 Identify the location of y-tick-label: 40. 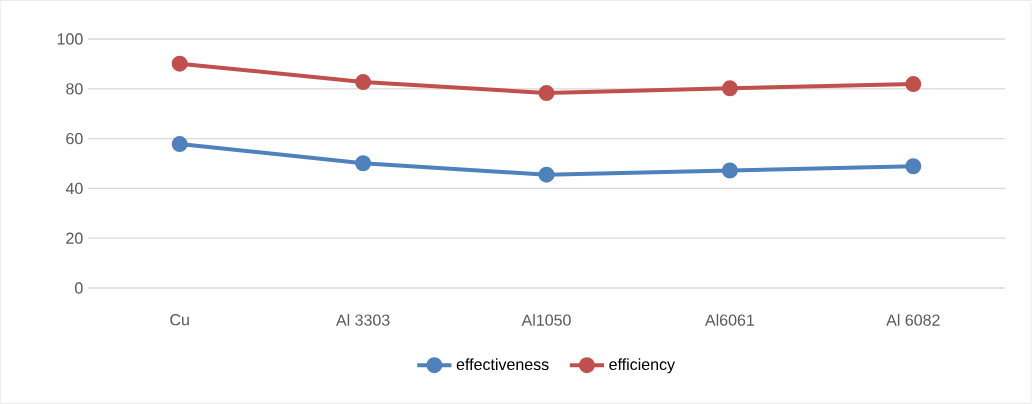
(74, 188).